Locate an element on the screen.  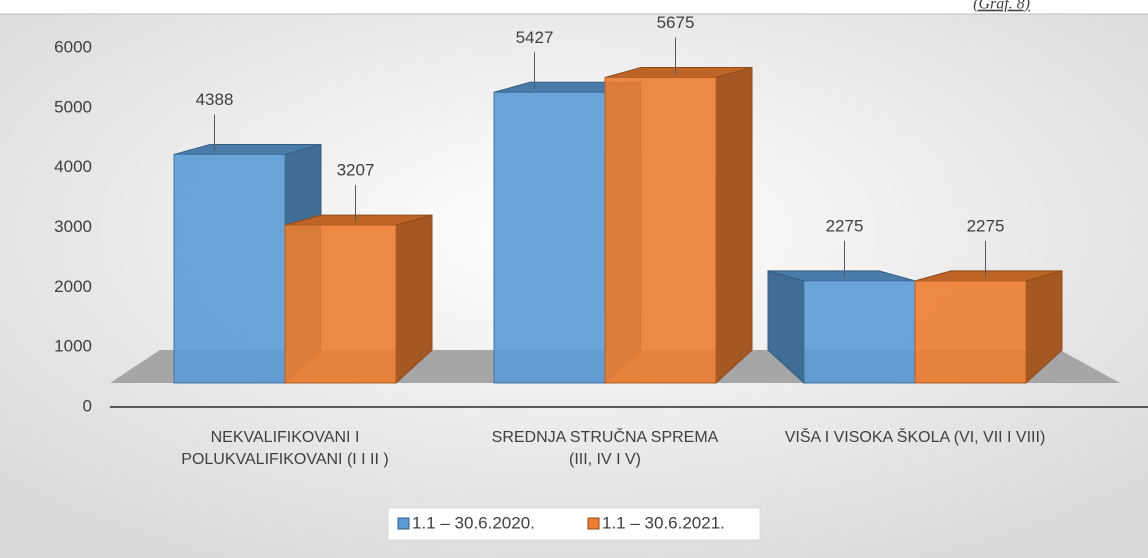
bar: 5675 is located at coordinates (678, 199).